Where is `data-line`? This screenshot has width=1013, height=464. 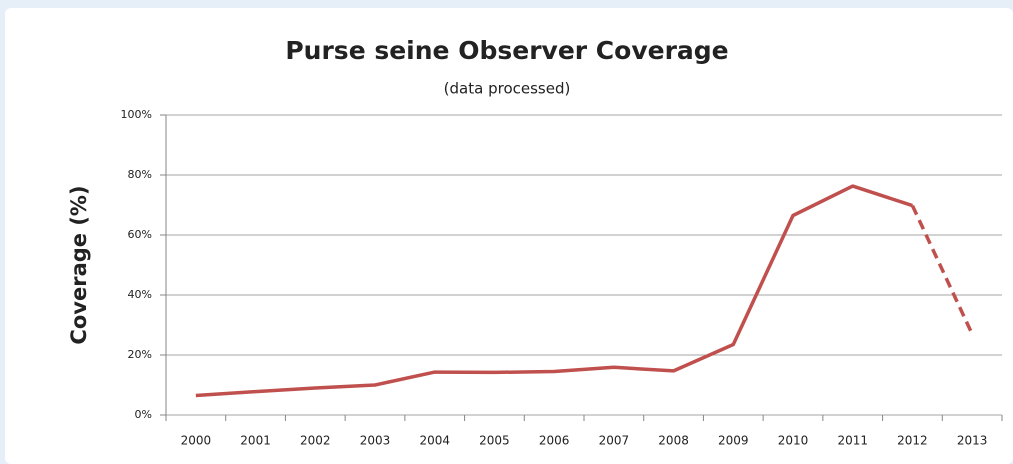 data-line is located at coordinates (942, 269).